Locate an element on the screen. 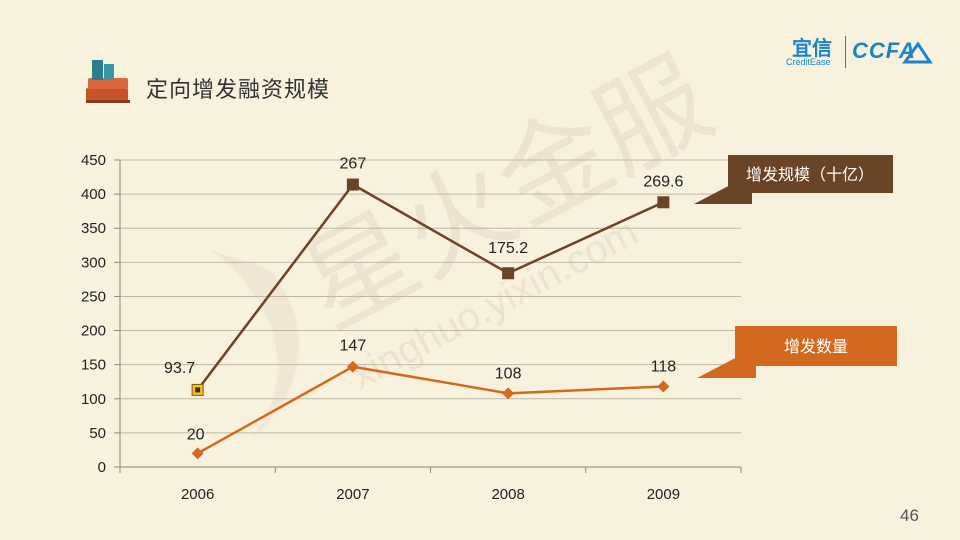 The width and height of the screenshot is (960, 540). data-label: 108 is located at coordinates (508, 373).